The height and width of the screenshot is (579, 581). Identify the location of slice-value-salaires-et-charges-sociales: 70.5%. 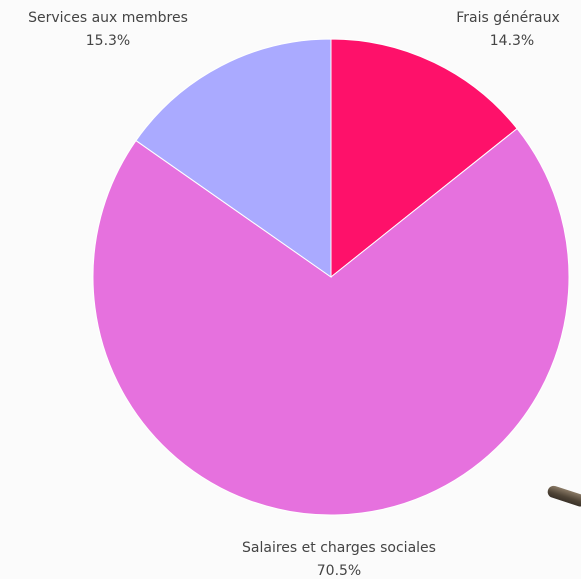
(339, 571).